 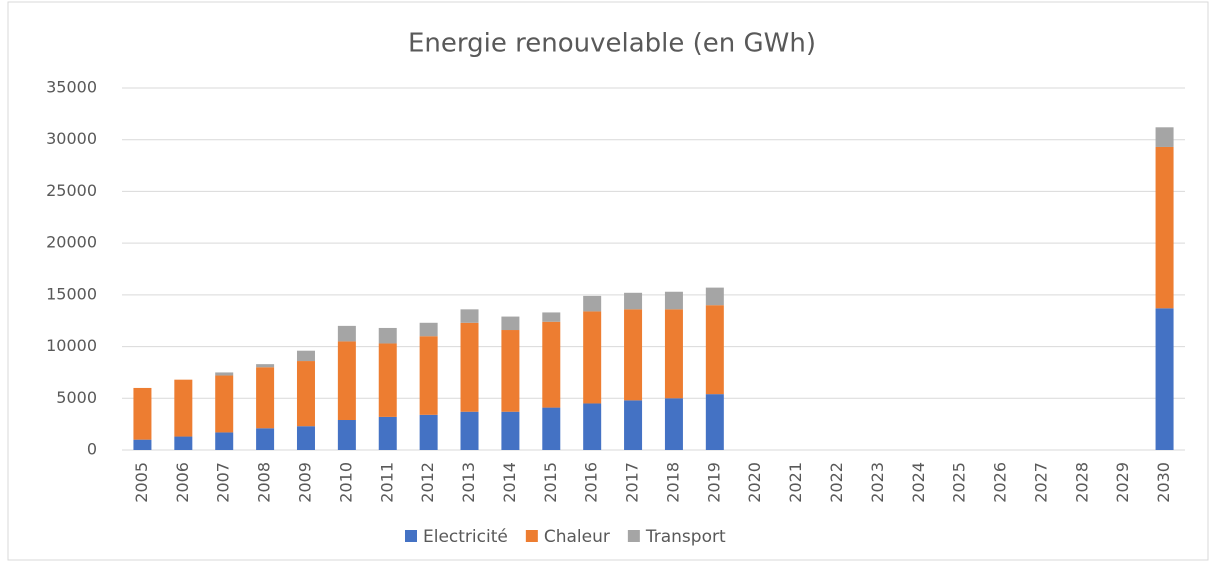 What do you see at coordinates (71, 242) in the screenshot?
I see `y-tick-label: 20000` at bounding box center [71, 242].